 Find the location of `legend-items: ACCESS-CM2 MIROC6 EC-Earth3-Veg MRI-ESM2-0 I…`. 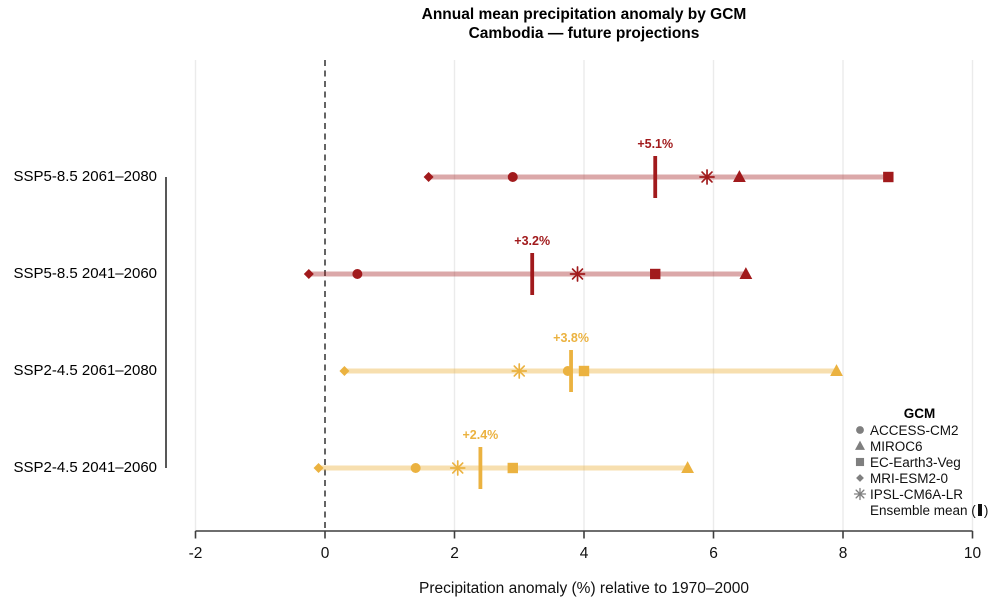

legend-items: ACCESS-CM2 MIROC6 EC-Earth3-Veg MRI-ESM2-0 I… is located at coordinates (926, 470).